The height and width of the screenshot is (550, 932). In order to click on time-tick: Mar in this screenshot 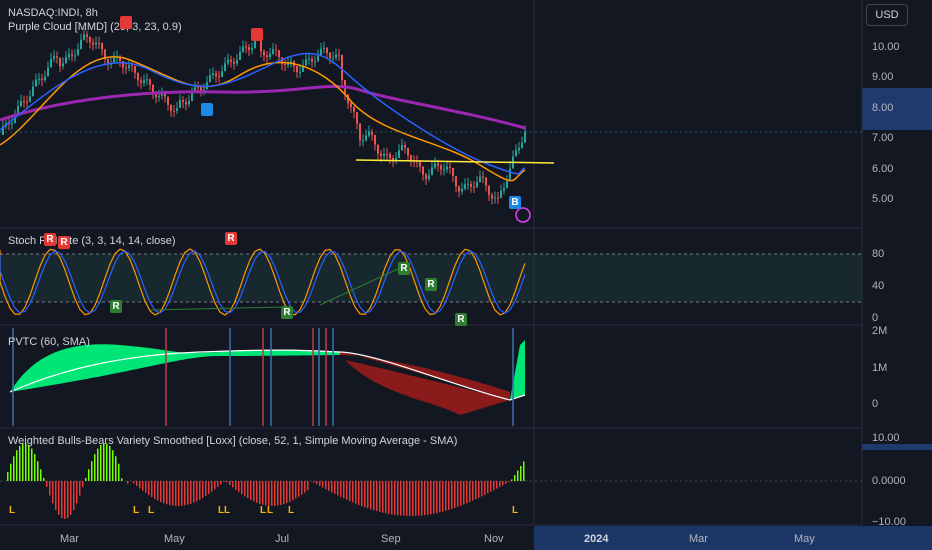, I will do `click(698, 539)`.